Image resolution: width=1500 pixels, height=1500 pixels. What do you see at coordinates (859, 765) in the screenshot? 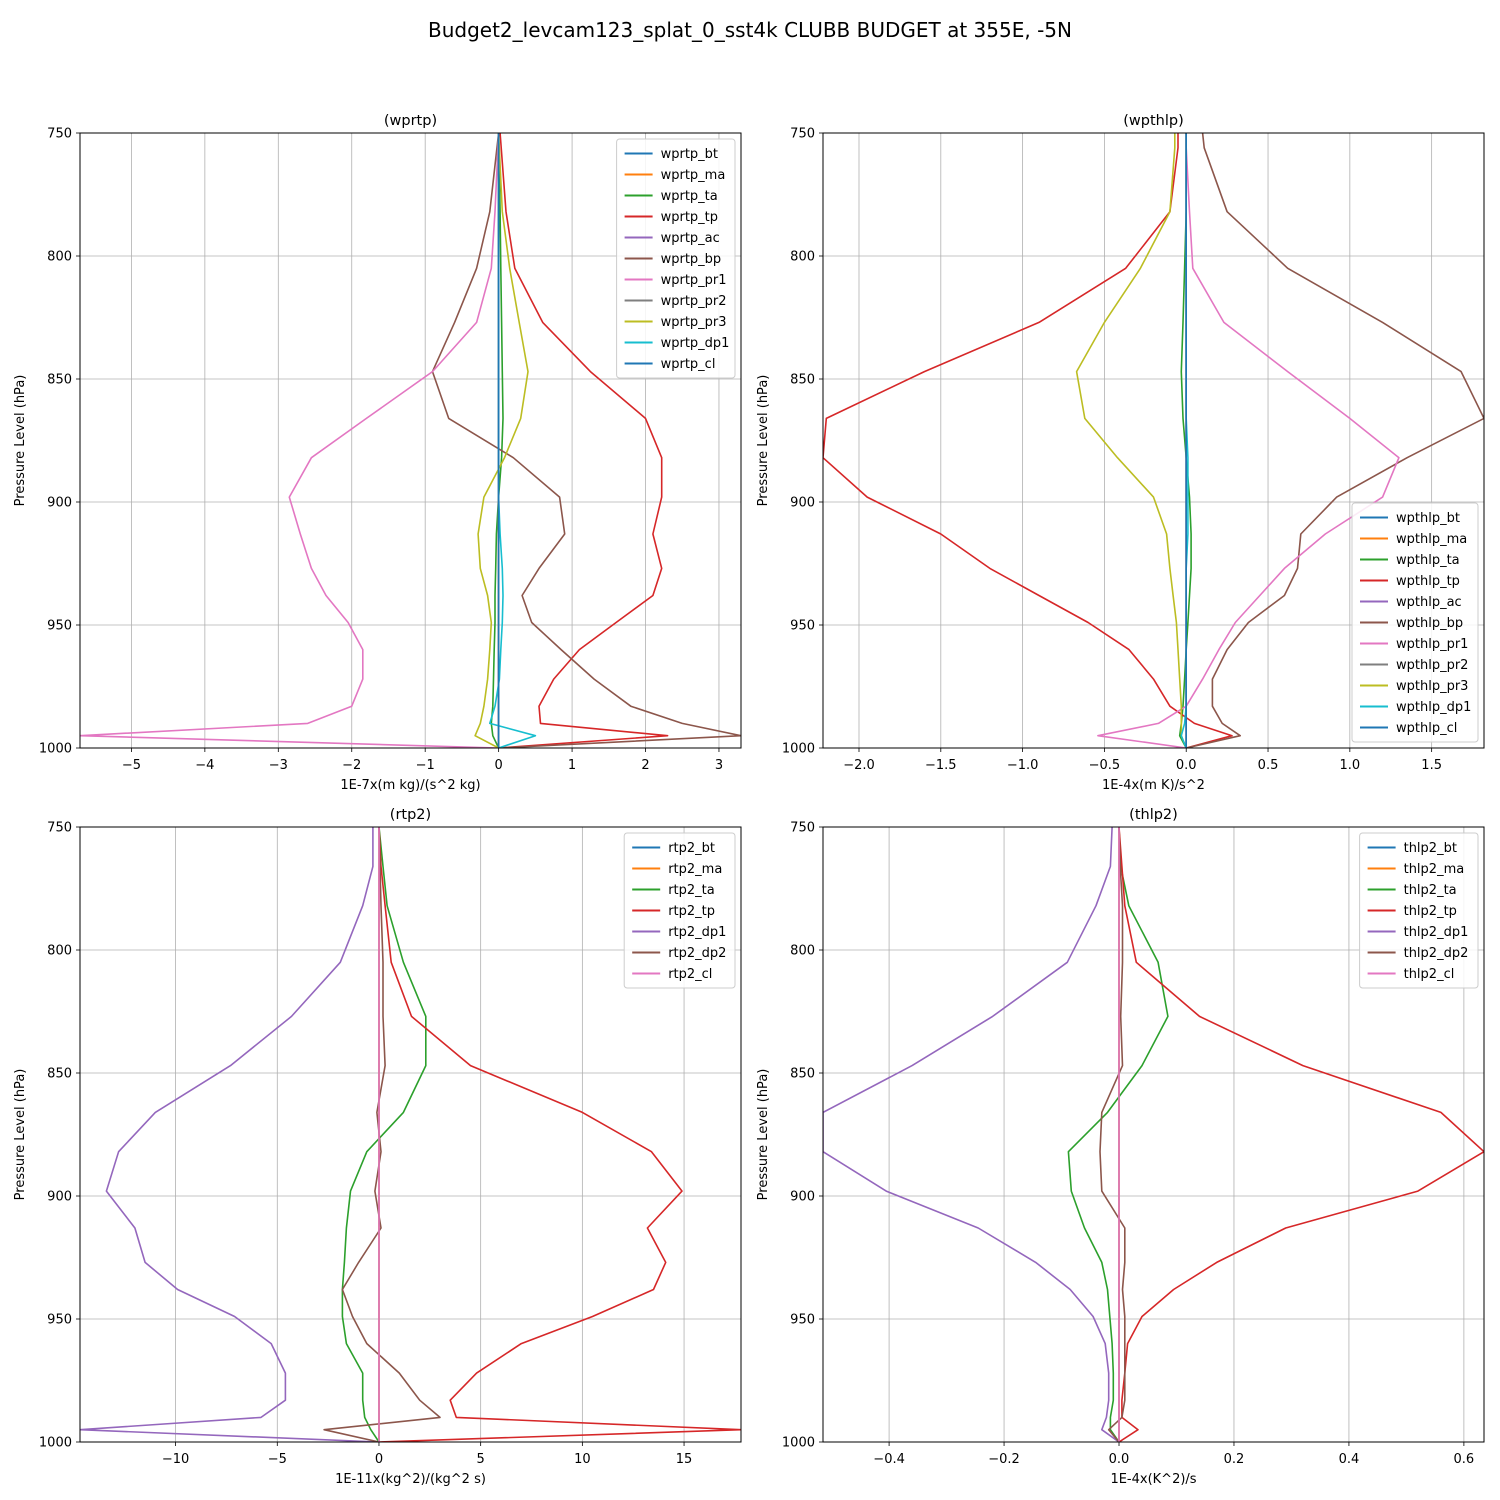
I see `x-tick-label: −2.0` at bounding box center [859, 765].